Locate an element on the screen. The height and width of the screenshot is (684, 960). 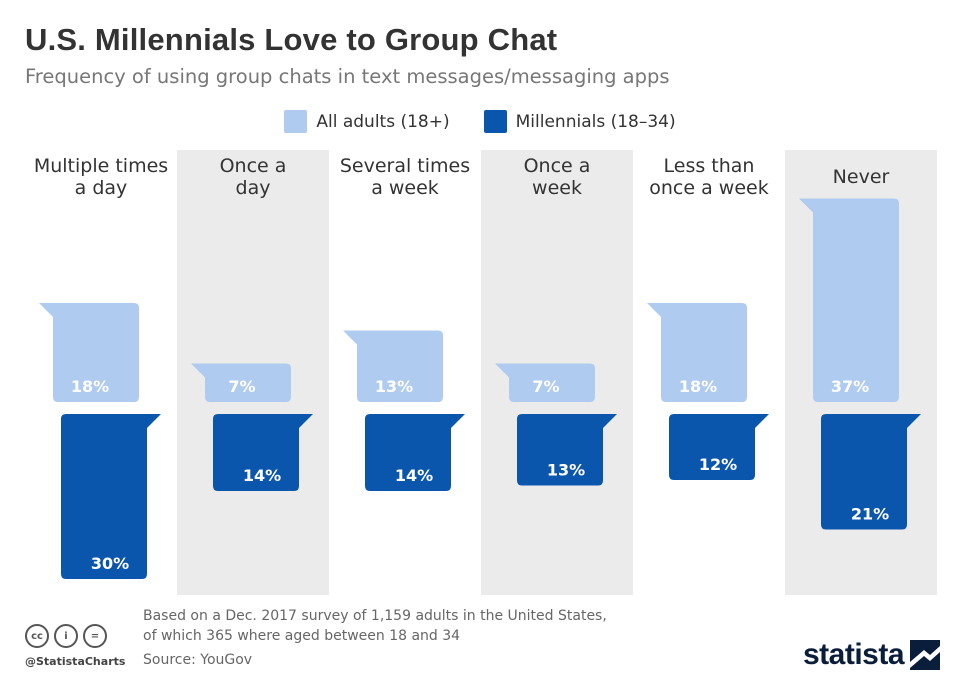
category-label-less-than-once-a-week: Less than once a week is located at coordinates (708, 177).